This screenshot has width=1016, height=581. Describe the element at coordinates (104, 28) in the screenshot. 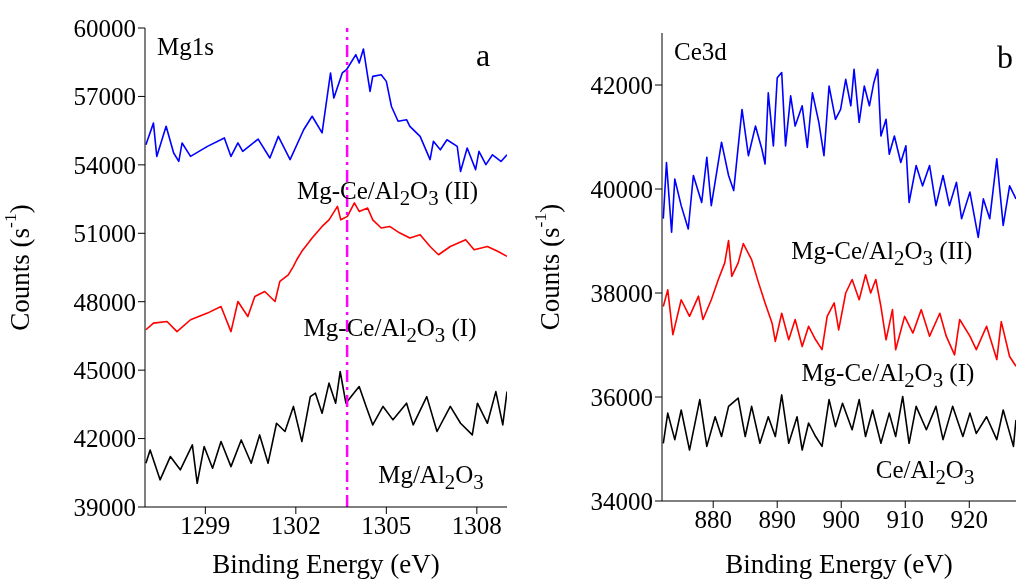

I see `y-tick-label: 60000` at that location.